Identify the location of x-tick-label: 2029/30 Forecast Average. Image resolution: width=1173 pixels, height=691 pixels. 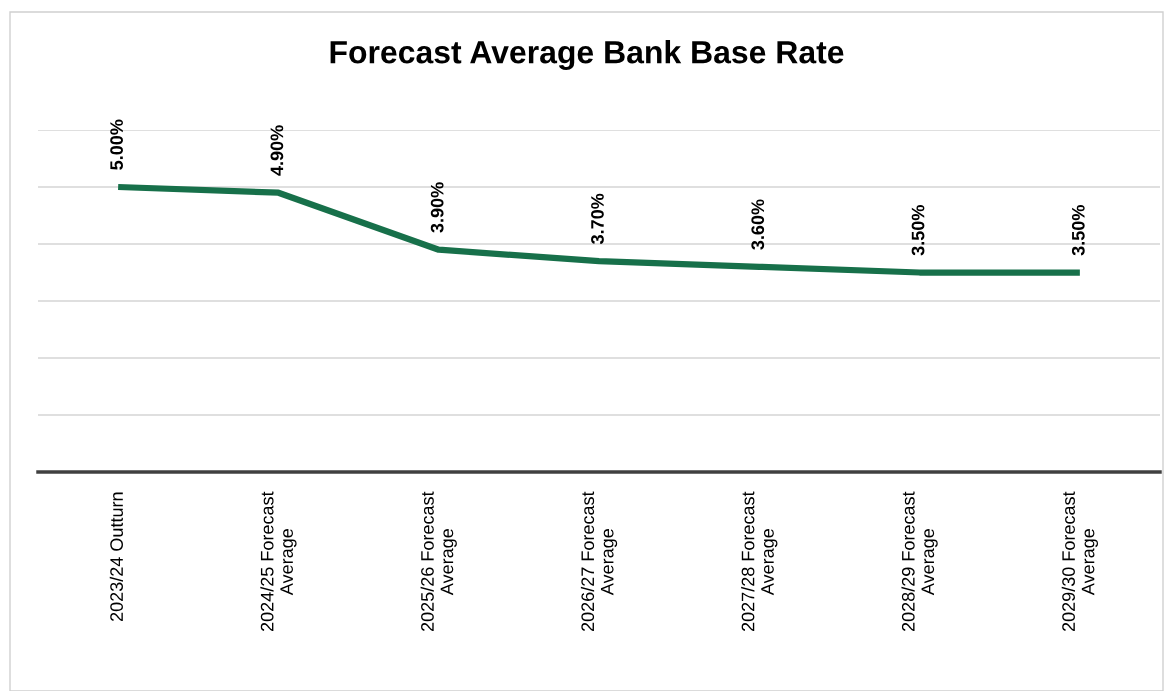
(1079, 561).